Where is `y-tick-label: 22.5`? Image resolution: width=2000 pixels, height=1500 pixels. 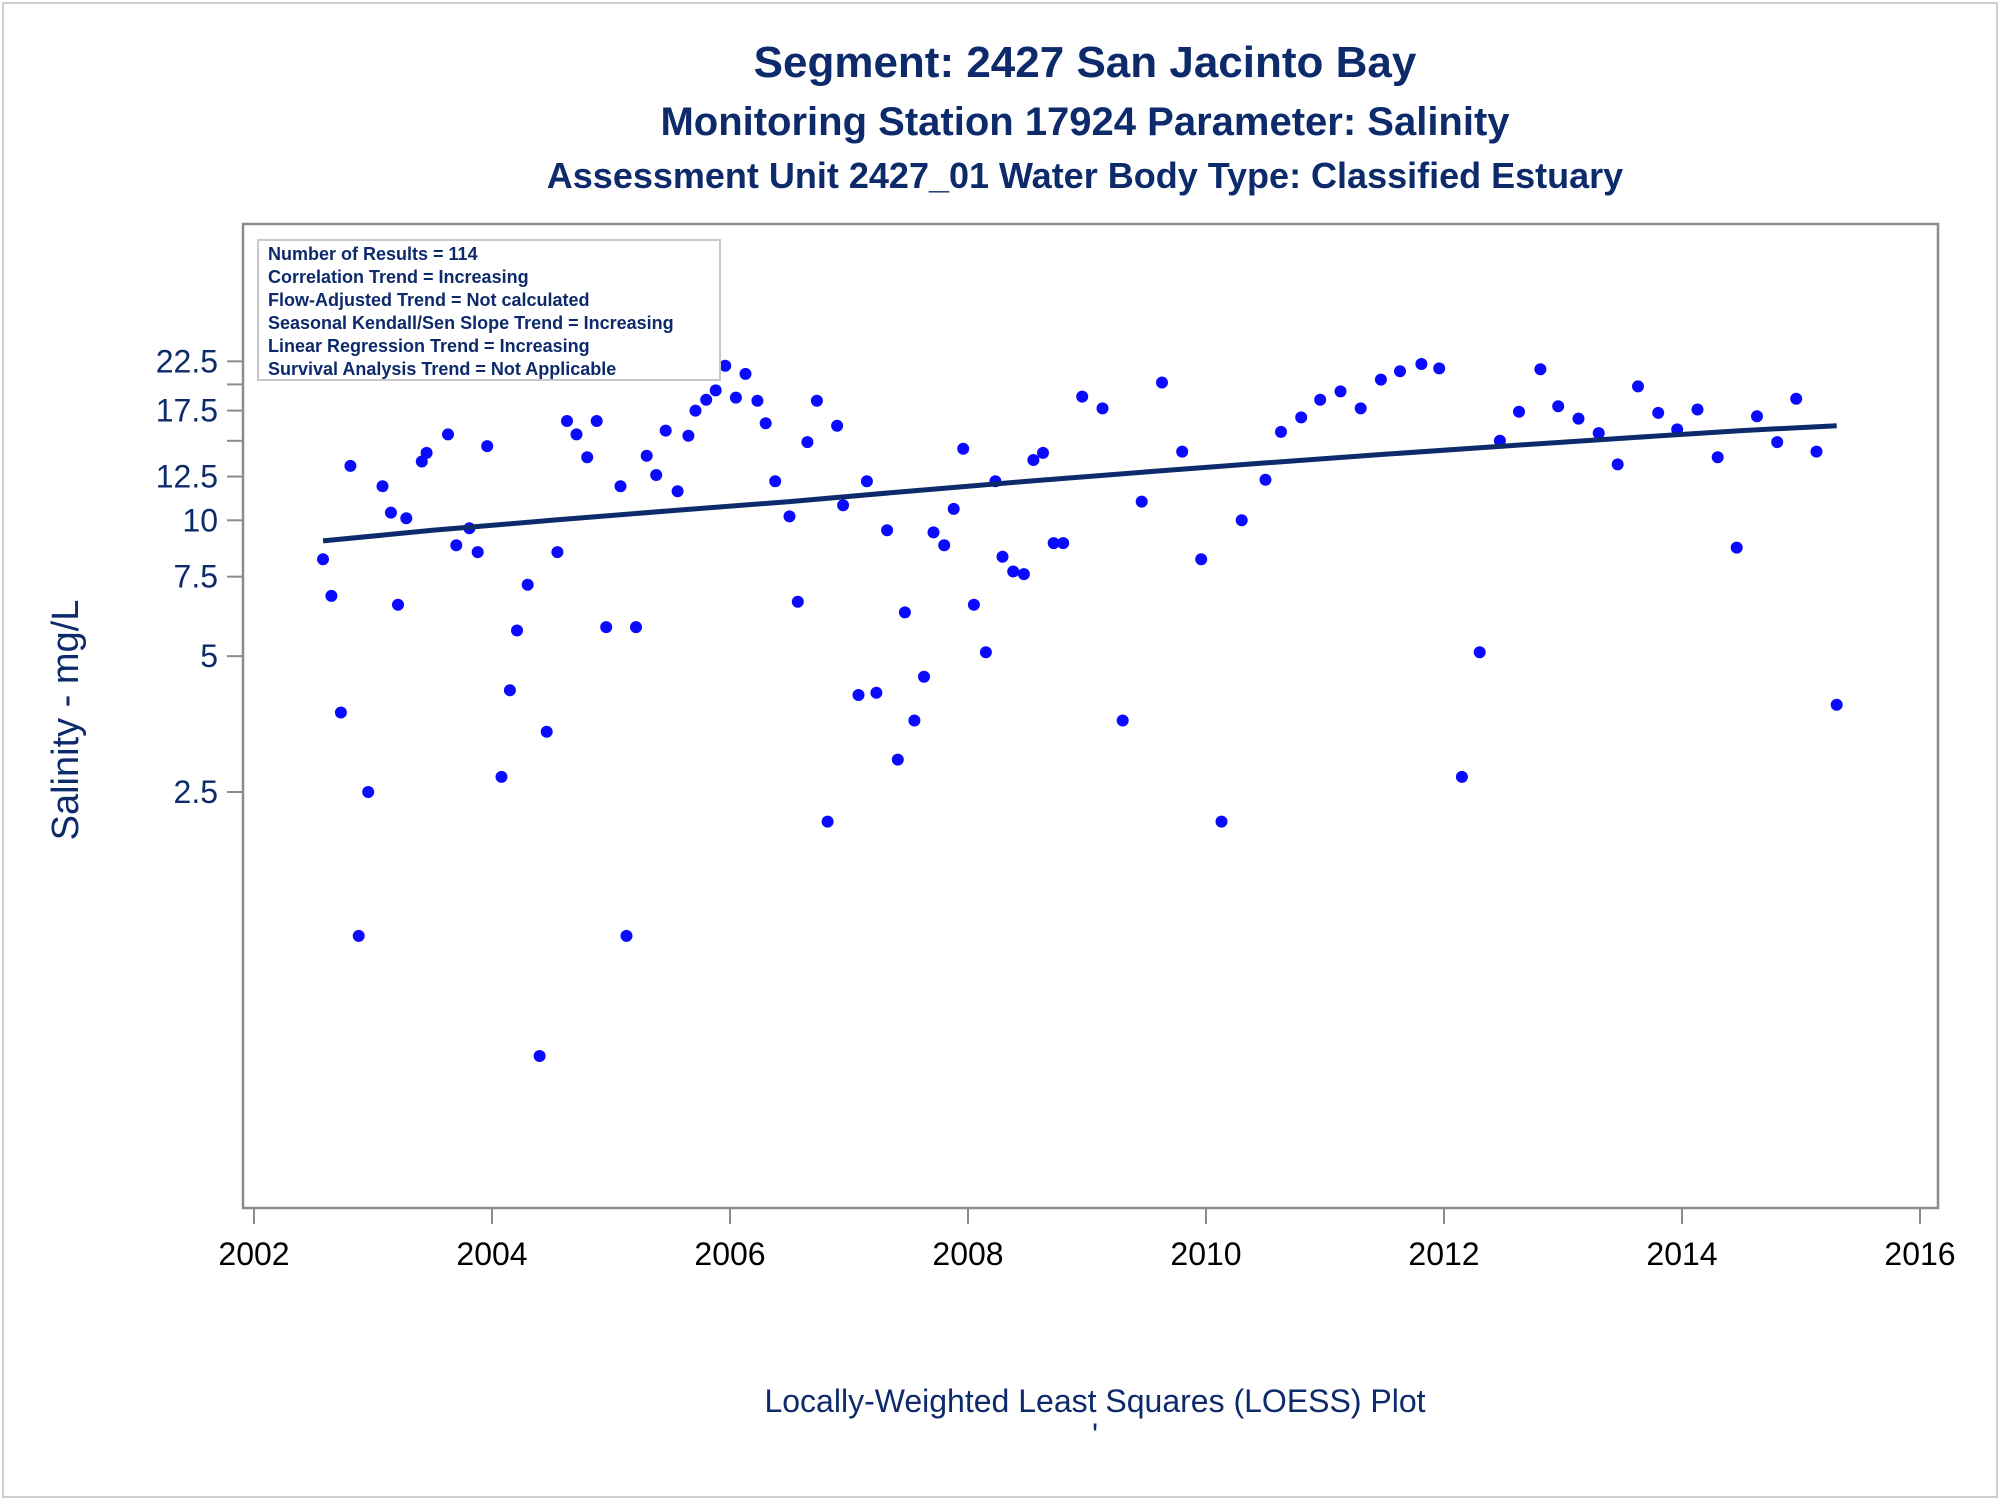
y-tick-label: 22.5 is located at coordinates (187, 361).